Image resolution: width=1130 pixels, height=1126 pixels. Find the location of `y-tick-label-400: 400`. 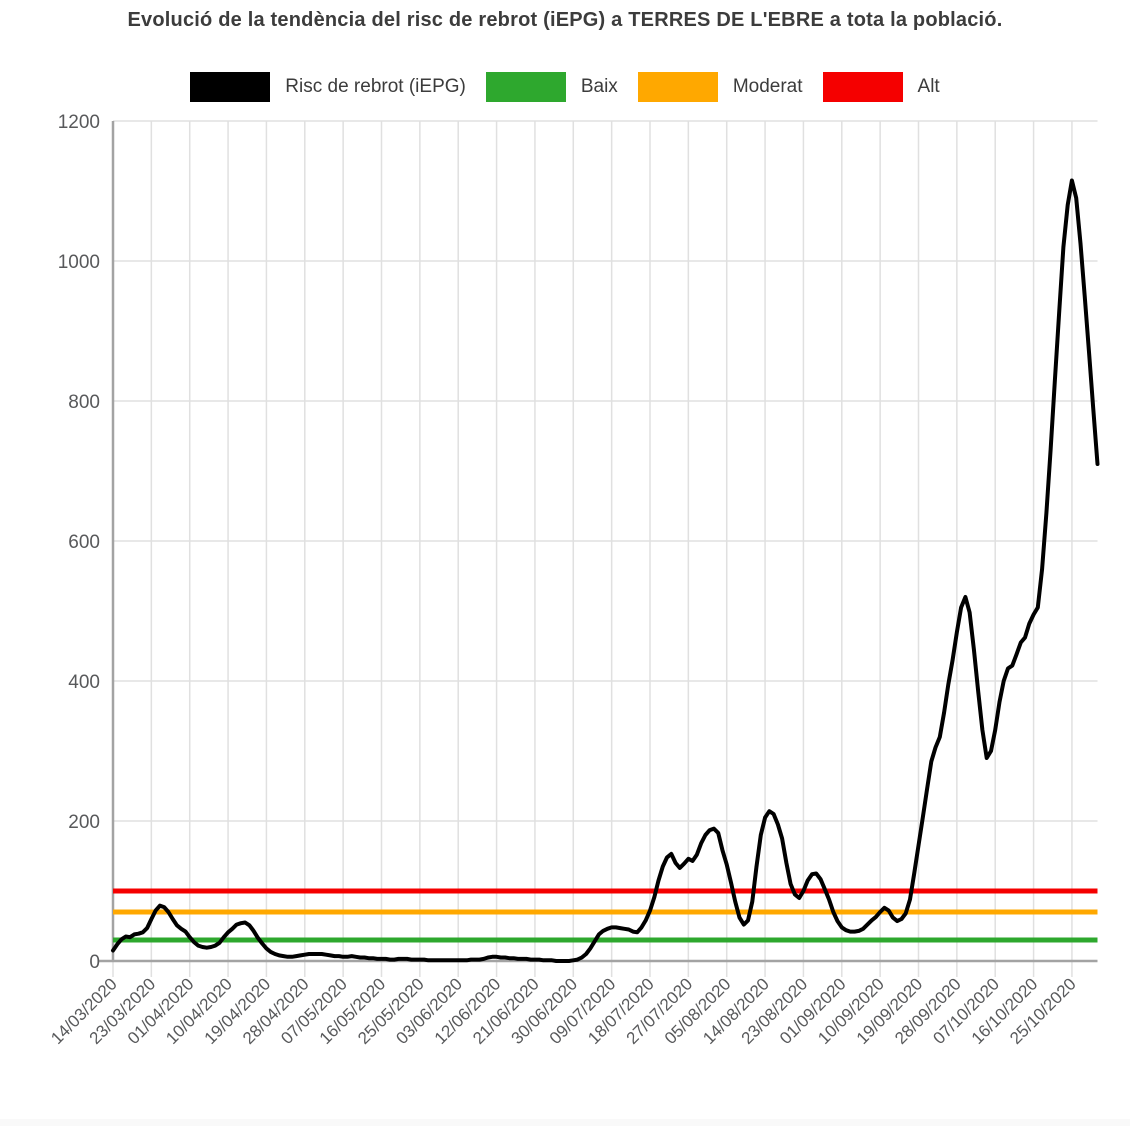

y-tick-label-400: 400 is located at coordinates (84, 682).